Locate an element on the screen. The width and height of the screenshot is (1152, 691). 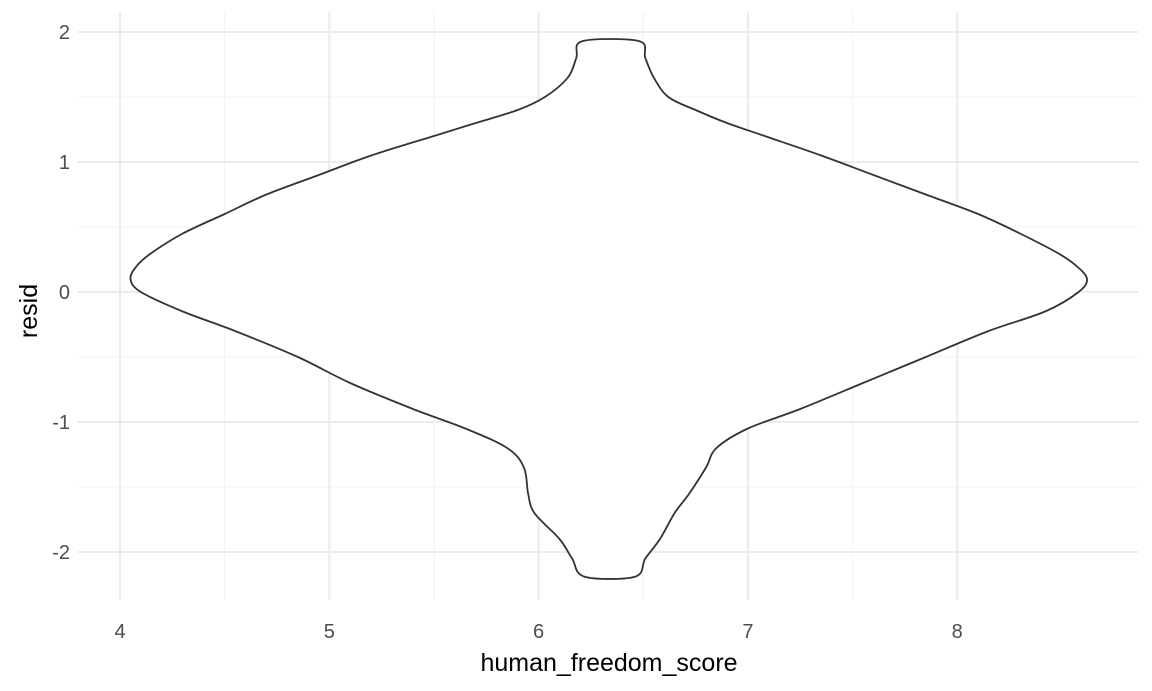
y-tick-labels: -2 -1 0 1 2 is located at coordinates (61, 293).